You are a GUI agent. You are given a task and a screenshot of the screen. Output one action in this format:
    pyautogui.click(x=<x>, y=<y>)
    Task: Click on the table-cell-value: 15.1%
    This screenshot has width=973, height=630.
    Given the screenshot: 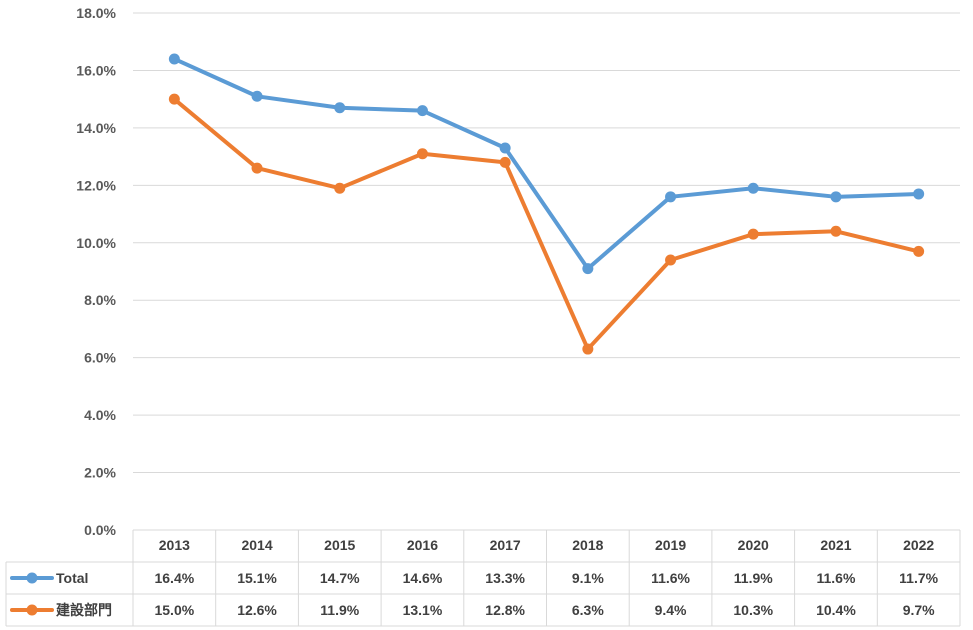 What is the action you would take?
    pyautogui.click(x=257, y=578)
    